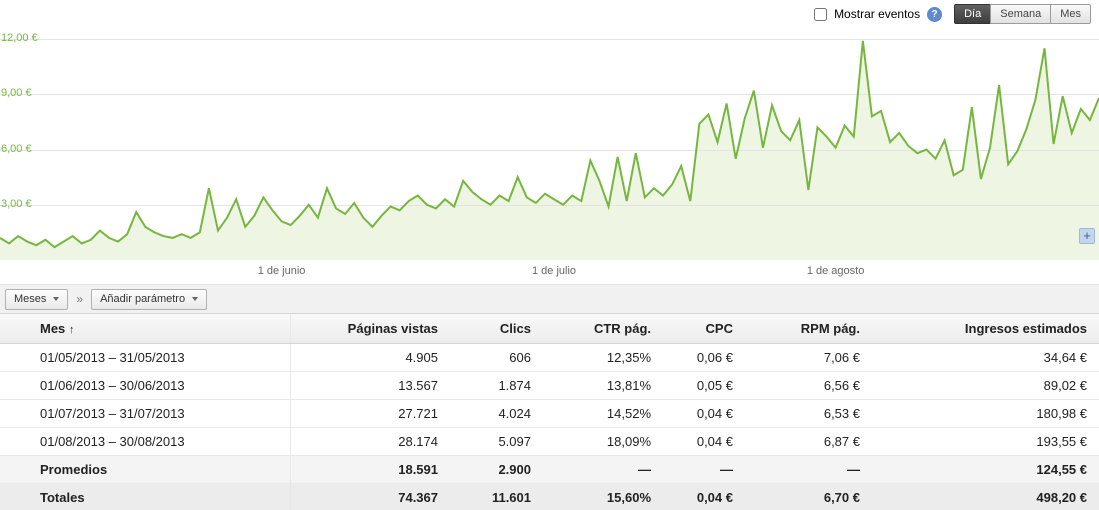 The image size is (1099, 510). Describe the element at coordinates (808, 441) in the screenshot. I see `rpm-cell: 6,87 €` at that location.